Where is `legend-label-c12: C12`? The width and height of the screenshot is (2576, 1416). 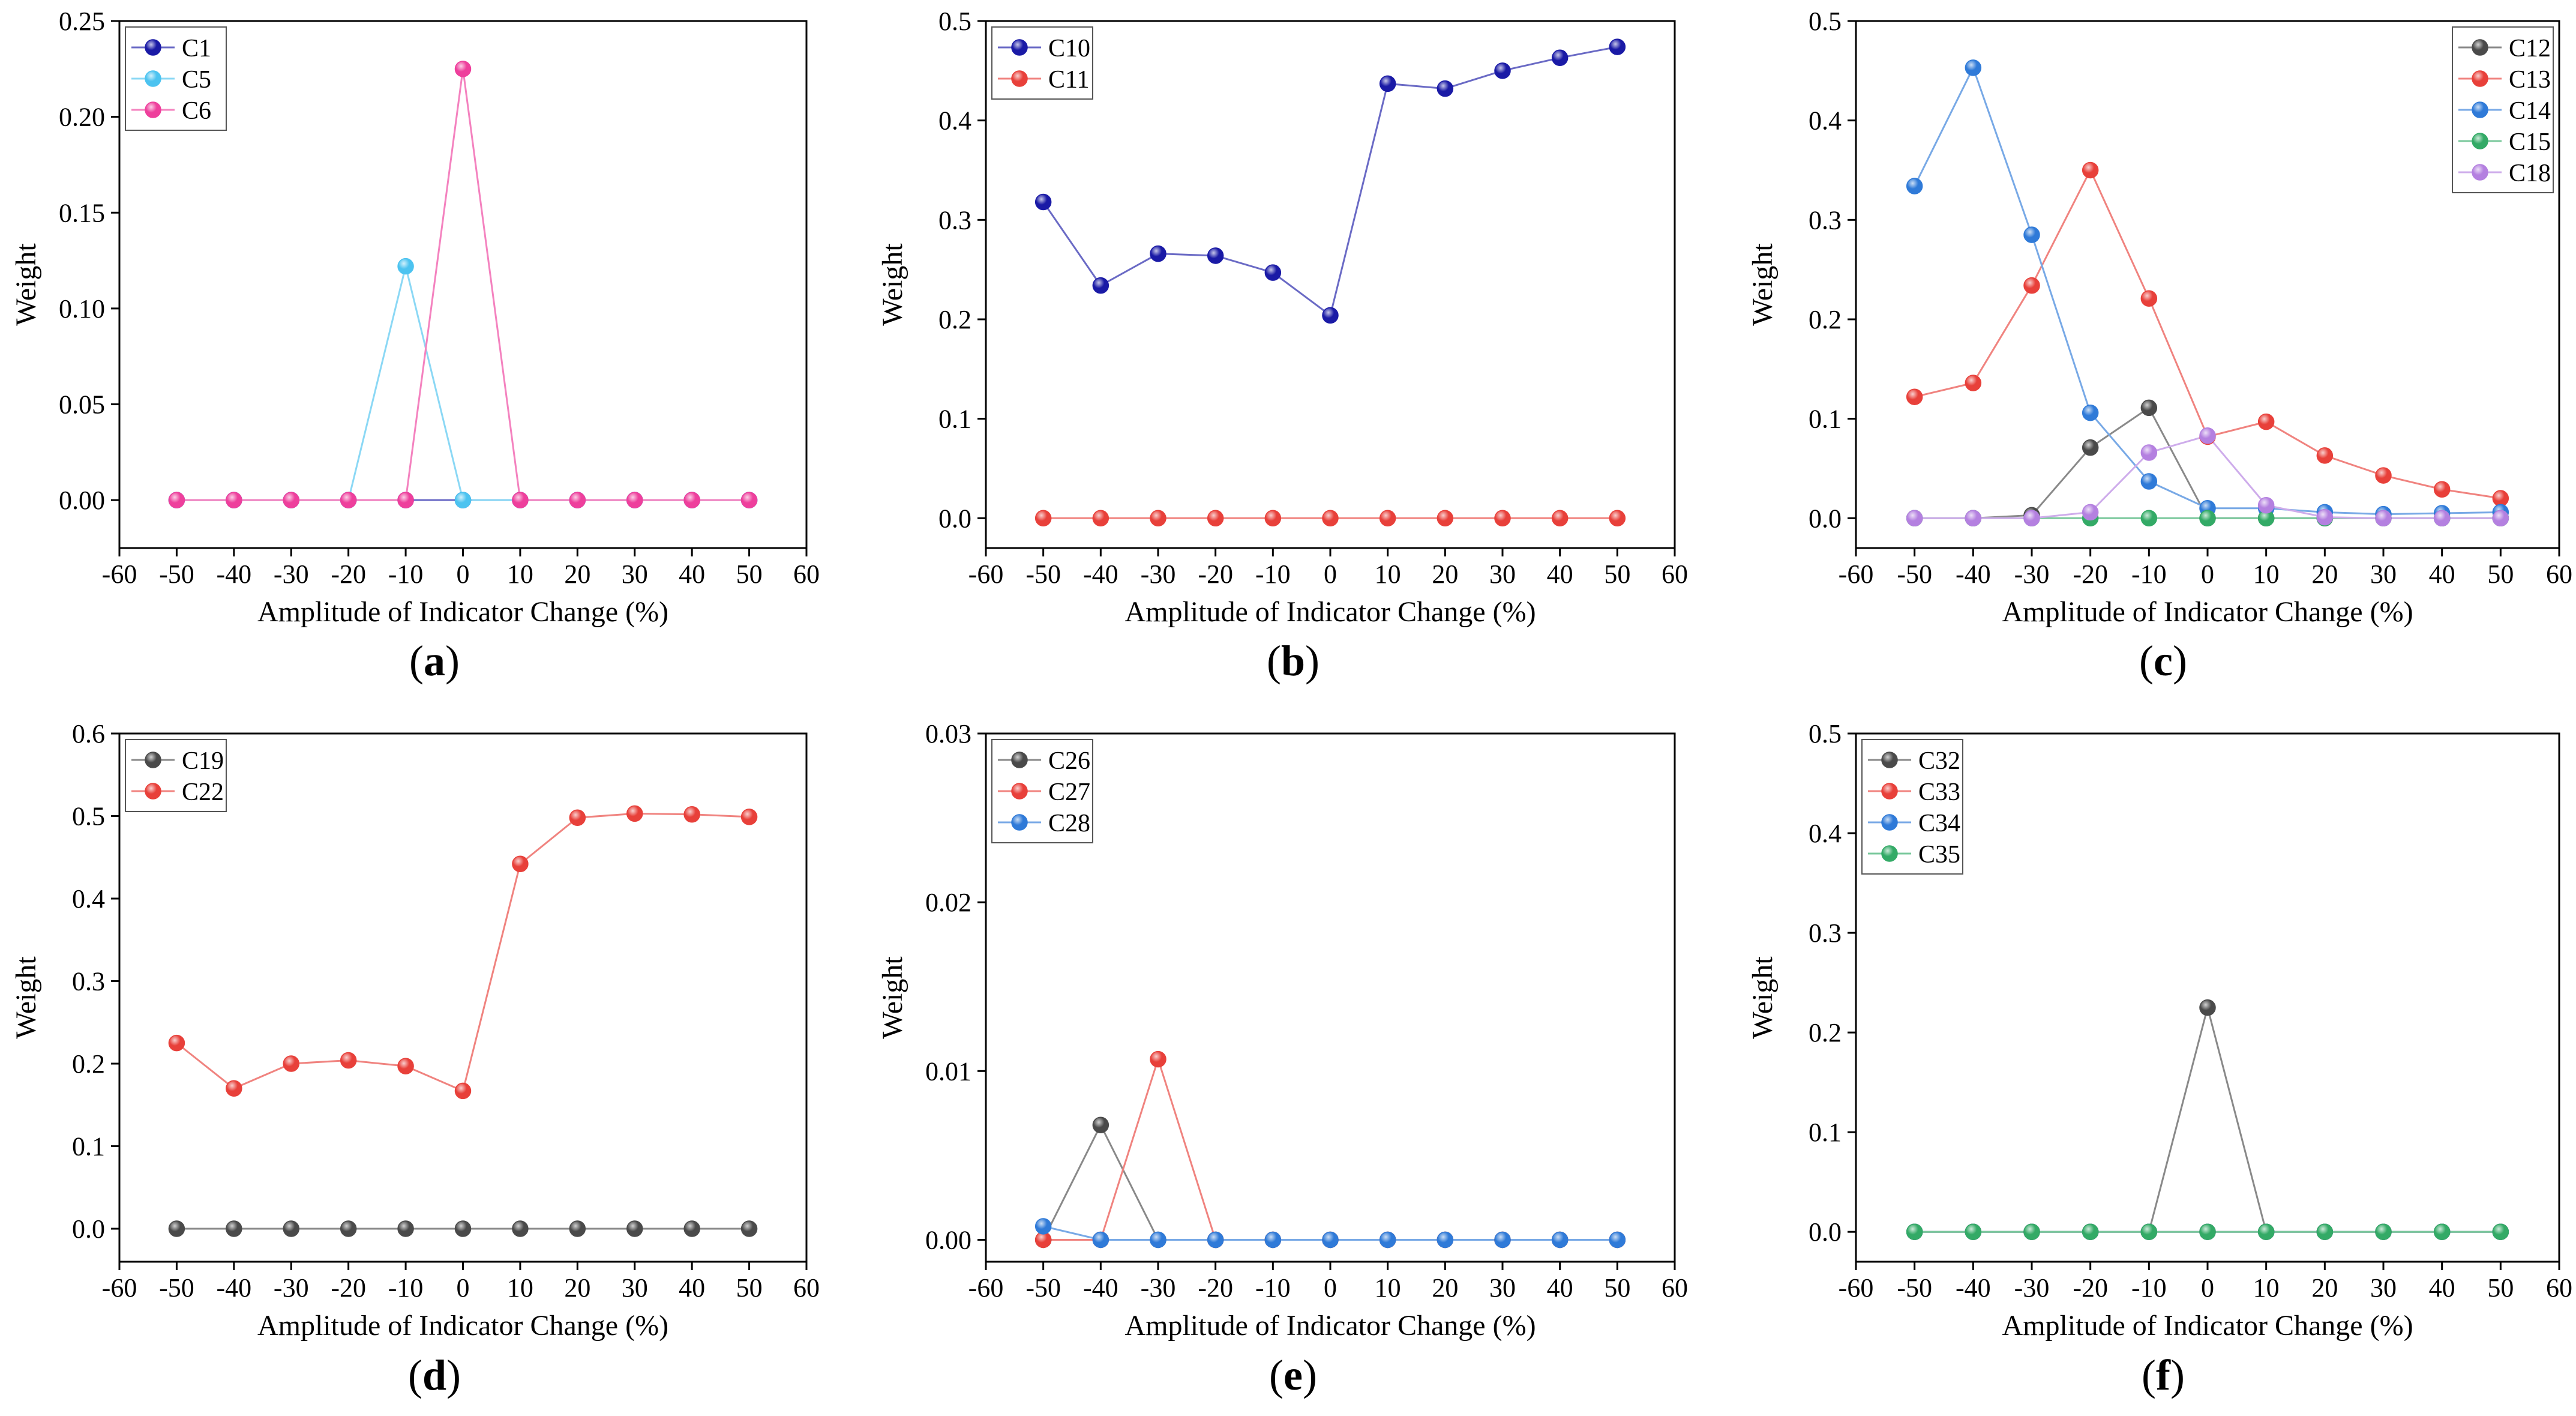 legend-label-c12: C12 is located at coordinates (2530, 48).